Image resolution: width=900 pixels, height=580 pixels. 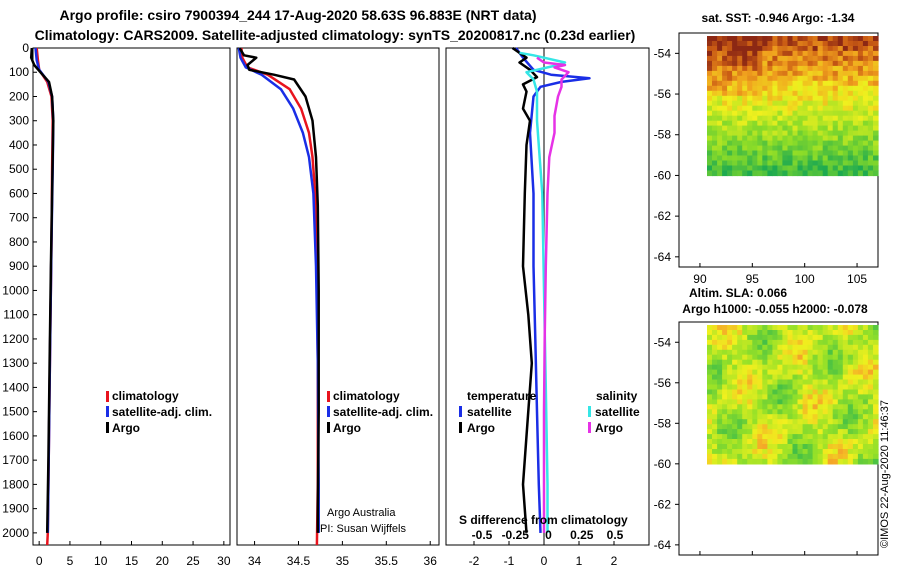 I want to click on x-tick-label: 0, so click(x=544, y=561).